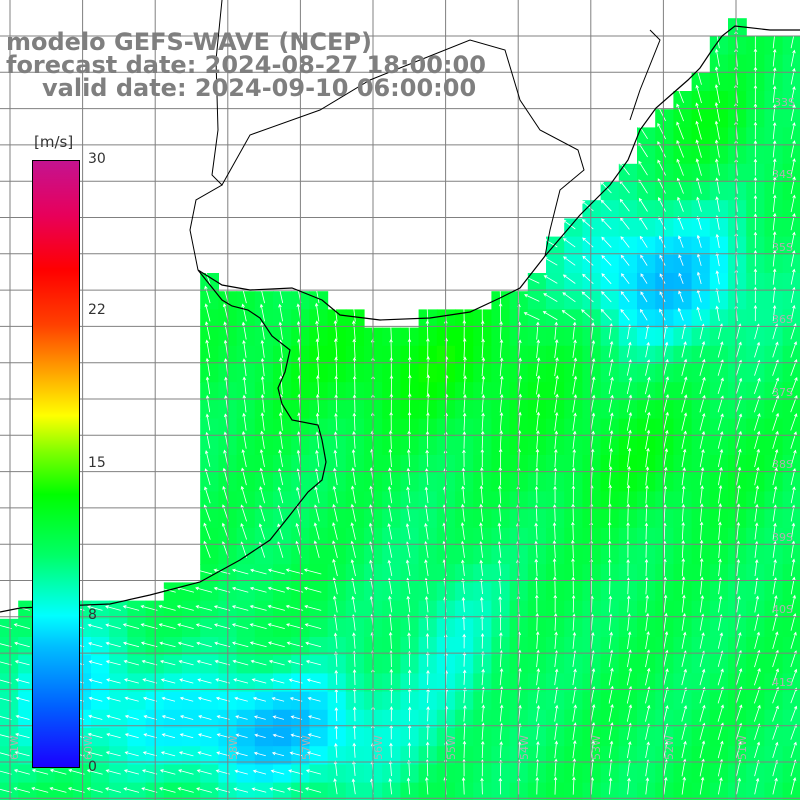 The image size is (800, 800). I want to click on lat-label: 37S, so click(782, 392).